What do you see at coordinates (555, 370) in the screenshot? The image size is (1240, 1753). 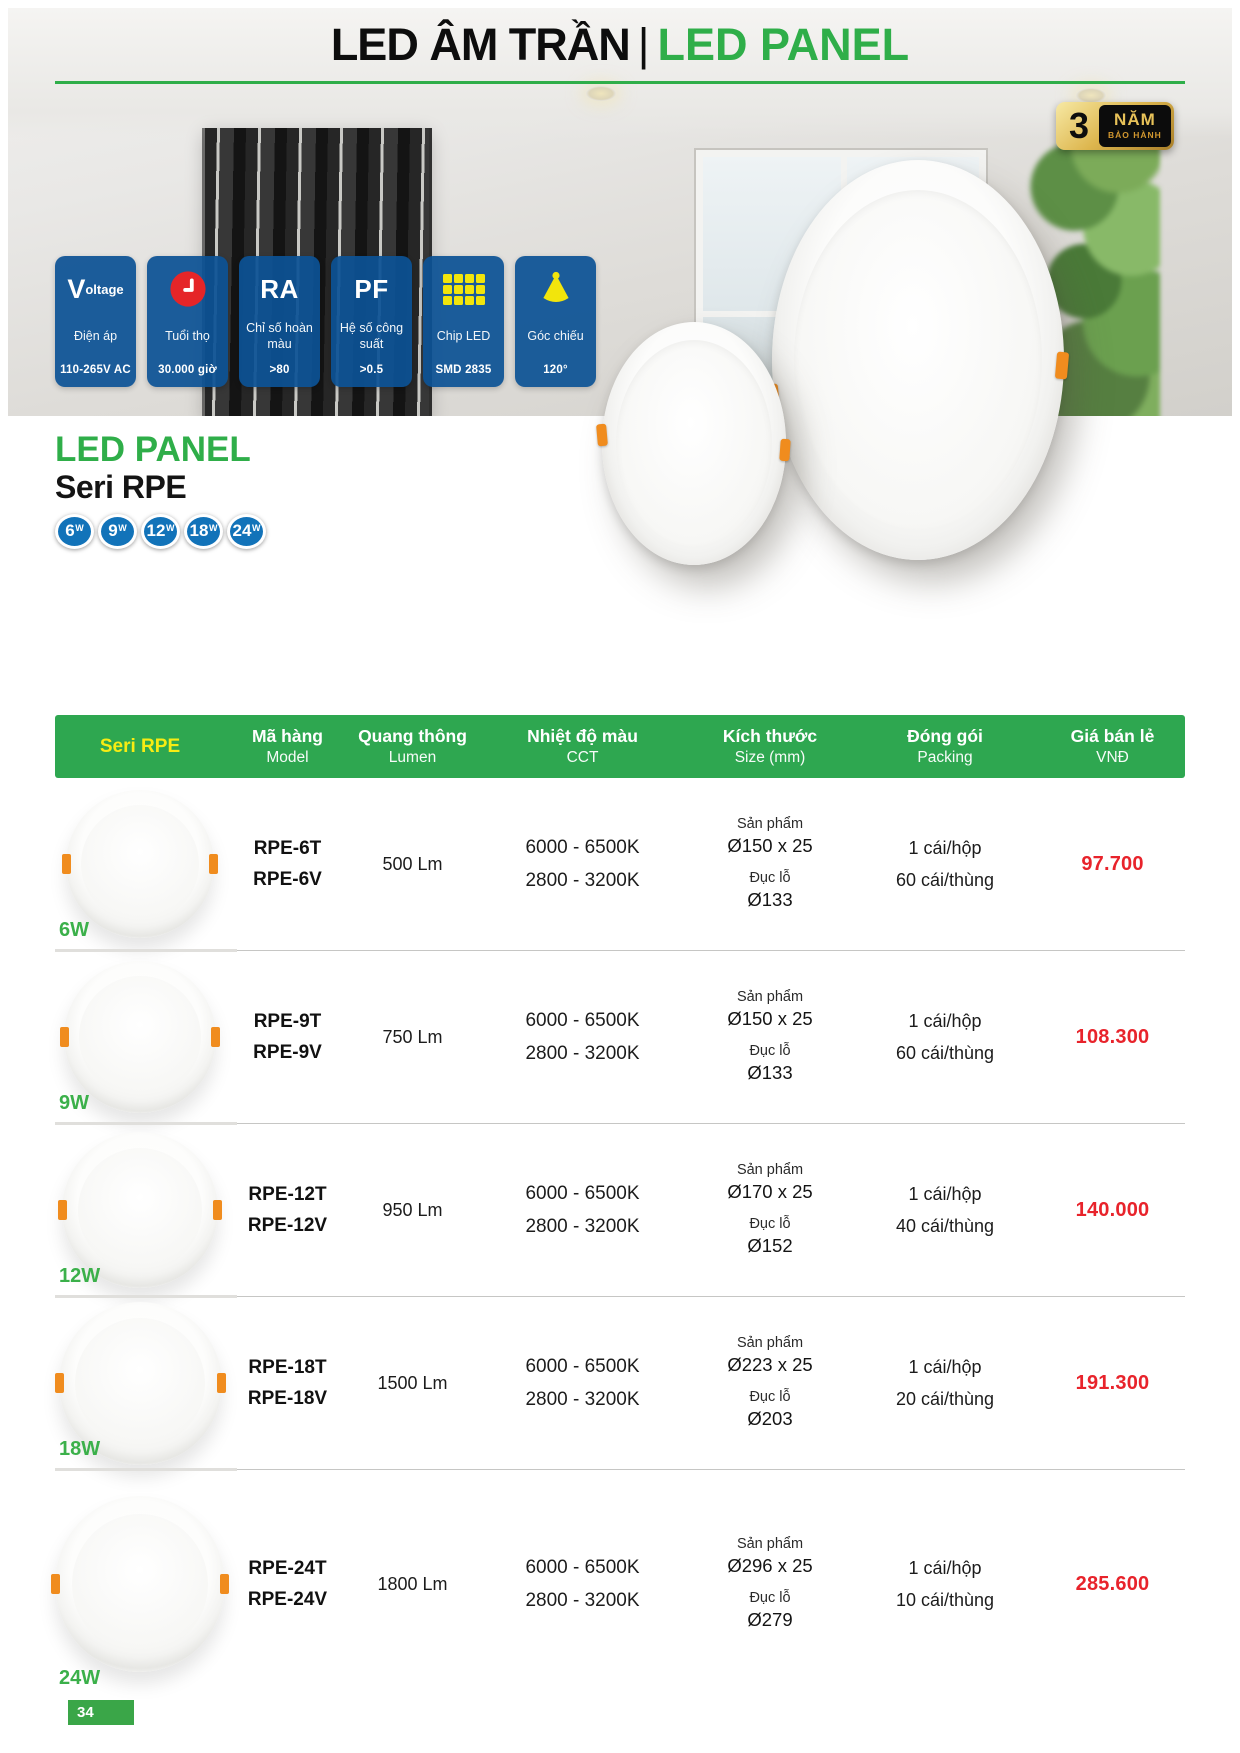 I see `spec-value: 120°` at bounding box center [555, 370].